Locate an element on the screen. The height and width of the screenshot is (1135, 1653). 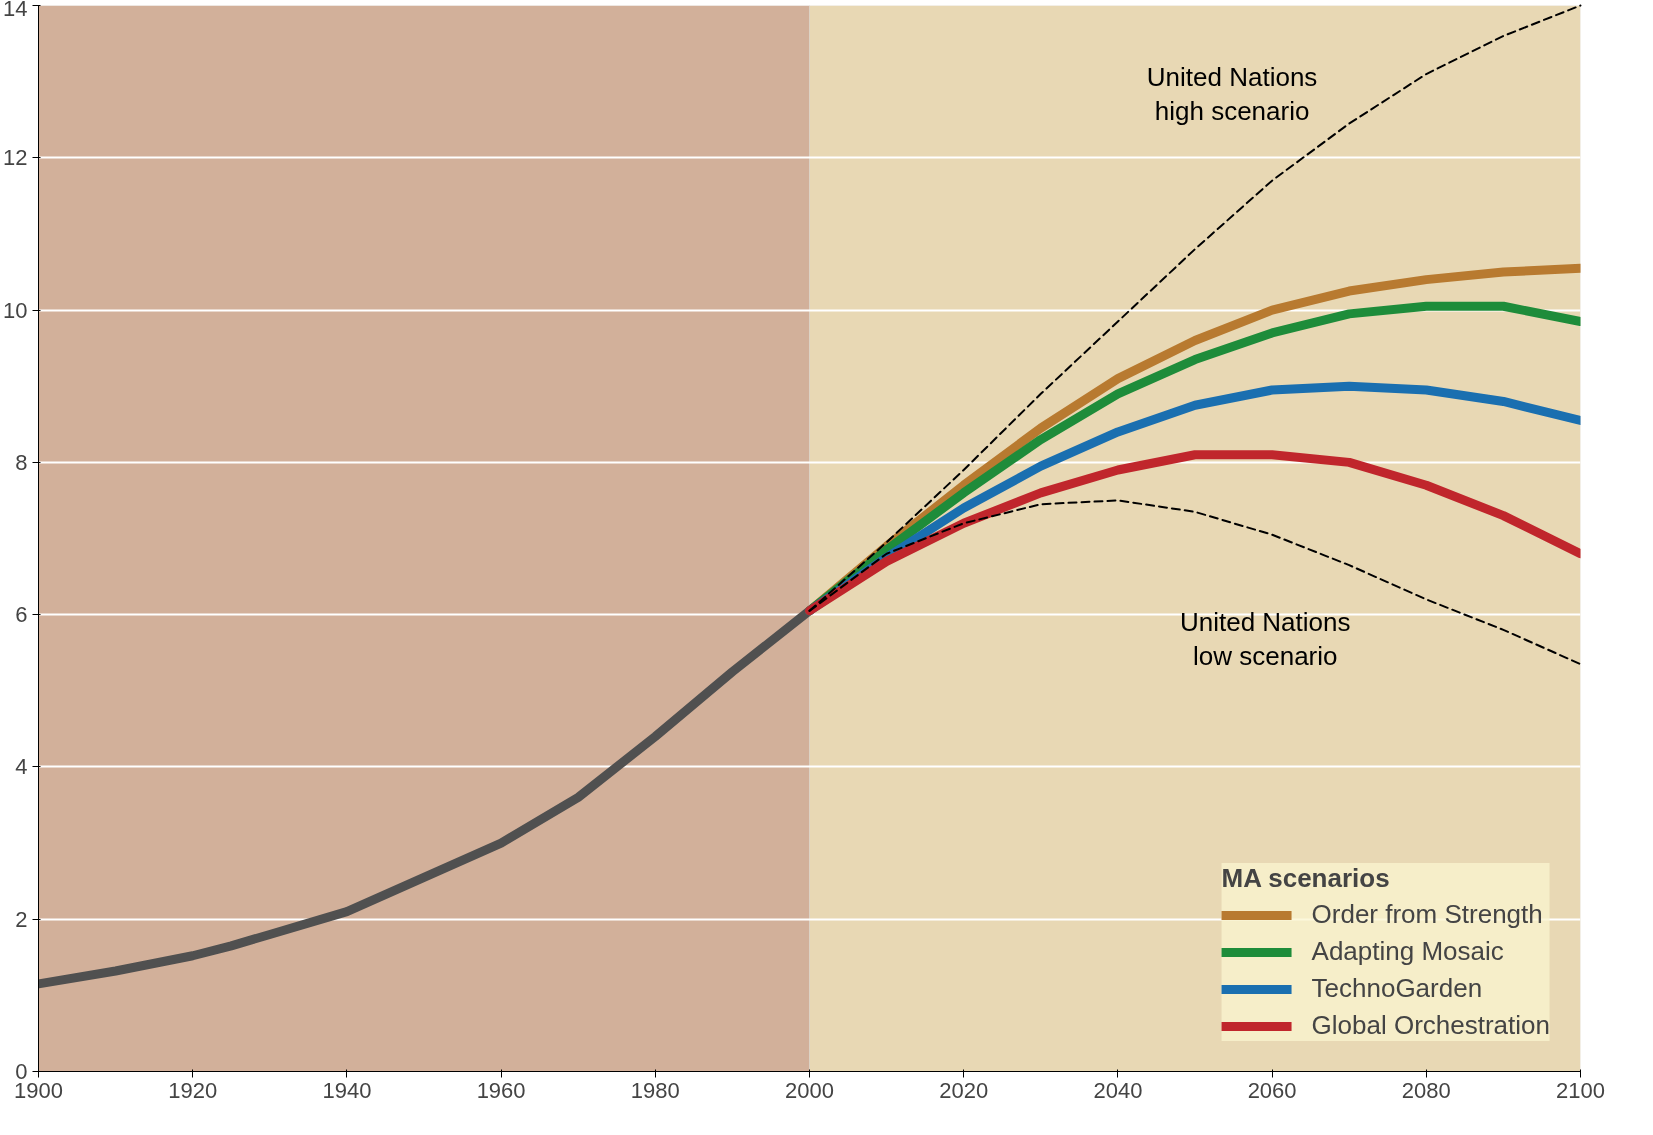
x-tick-label: 2000 is located at coordinates (809, 1090).